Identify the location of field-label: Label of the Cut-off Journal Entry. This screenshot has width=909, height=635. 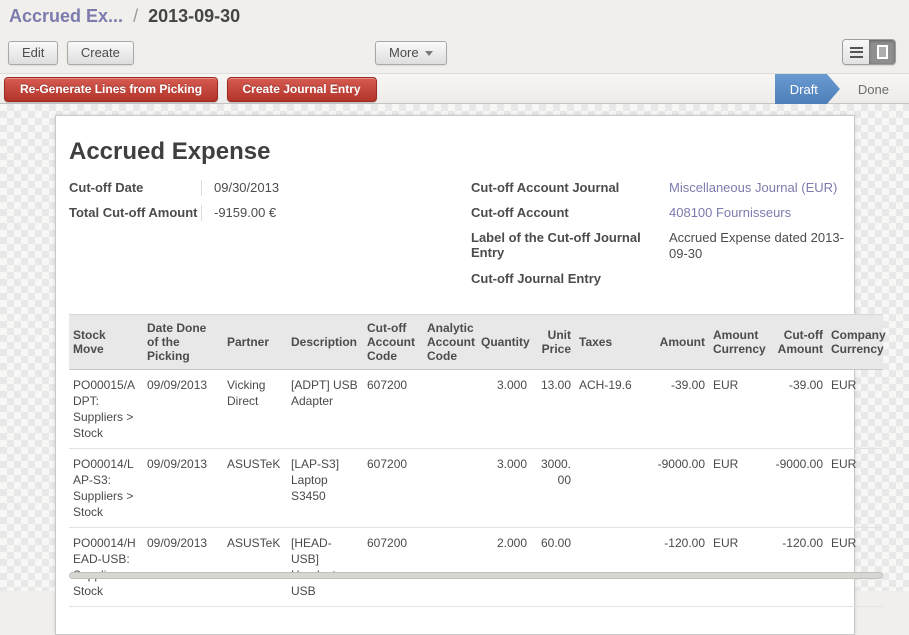
(556, 245).